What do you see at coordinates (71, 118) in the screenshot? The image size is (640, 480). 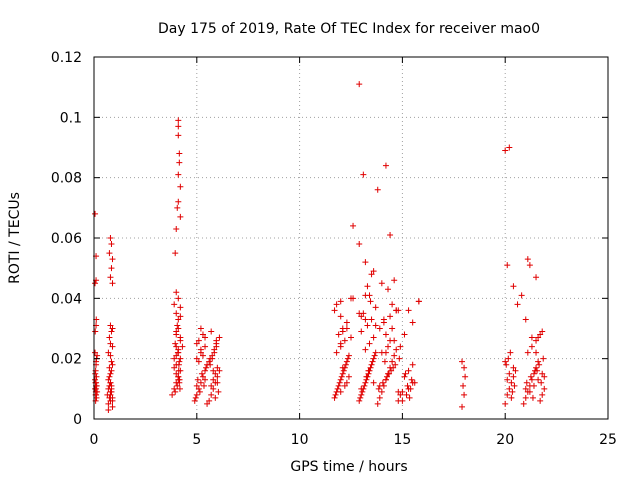 I see `y-tick-label: 0.1` at bounding box center [71, 118].